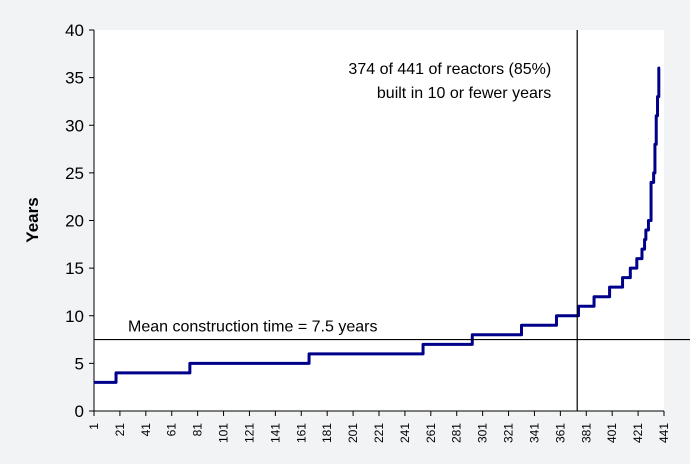  What do you see at coordinates (74, 78) in the screenshot?
I see `y-tick-label: 35` at bounding box center [74, 78].